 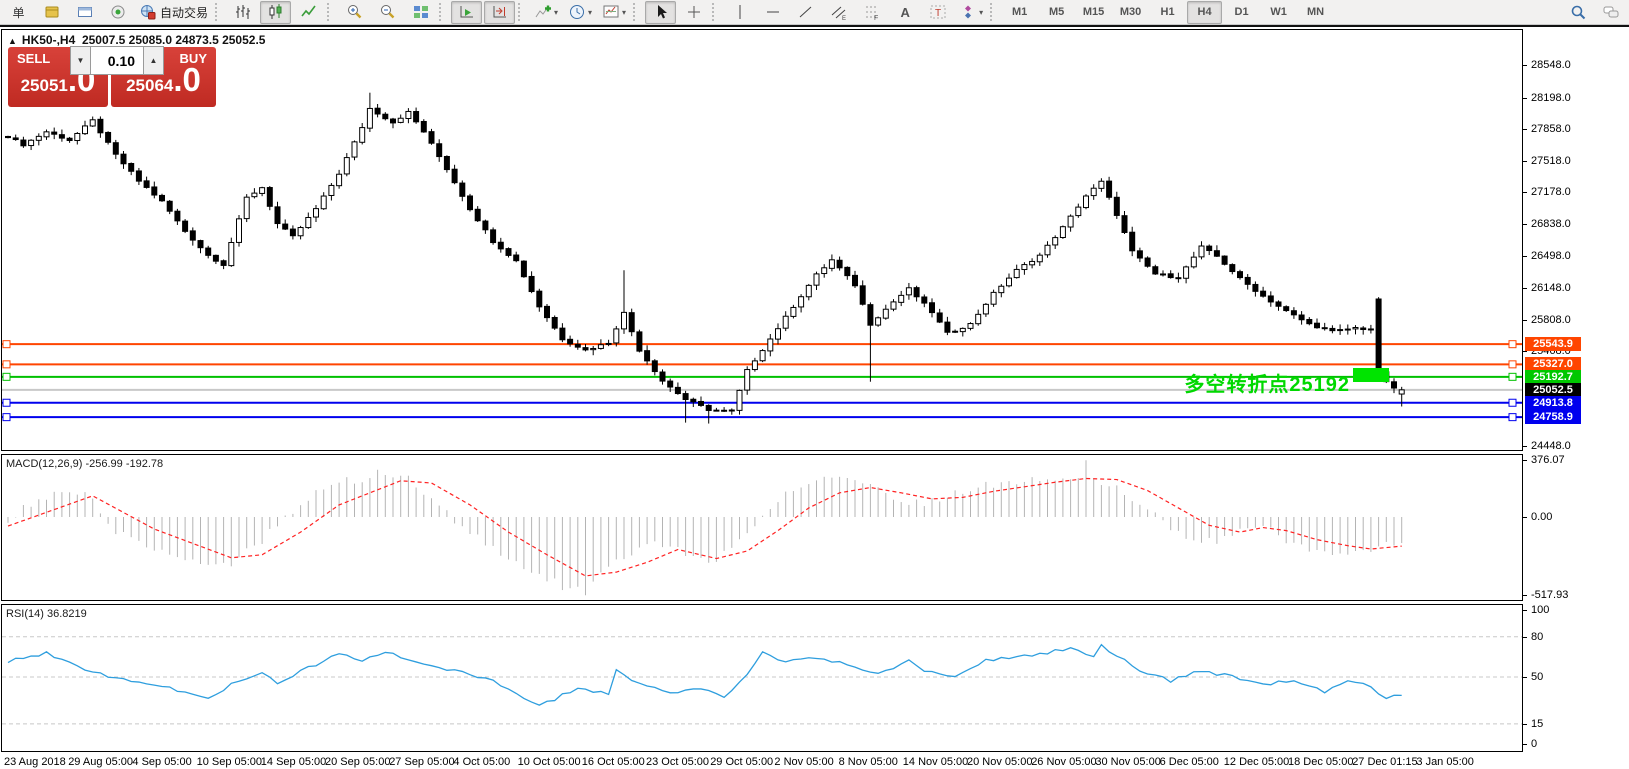 I want to click on auto-scroll-icon, so click(x=467, y=12).